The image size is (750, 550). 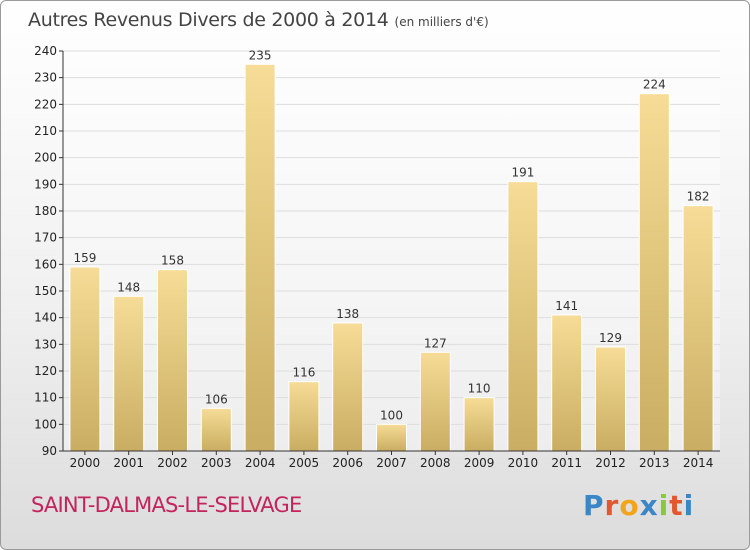 I want to click on bar-value-label: 141, so click(x=566, y=306).